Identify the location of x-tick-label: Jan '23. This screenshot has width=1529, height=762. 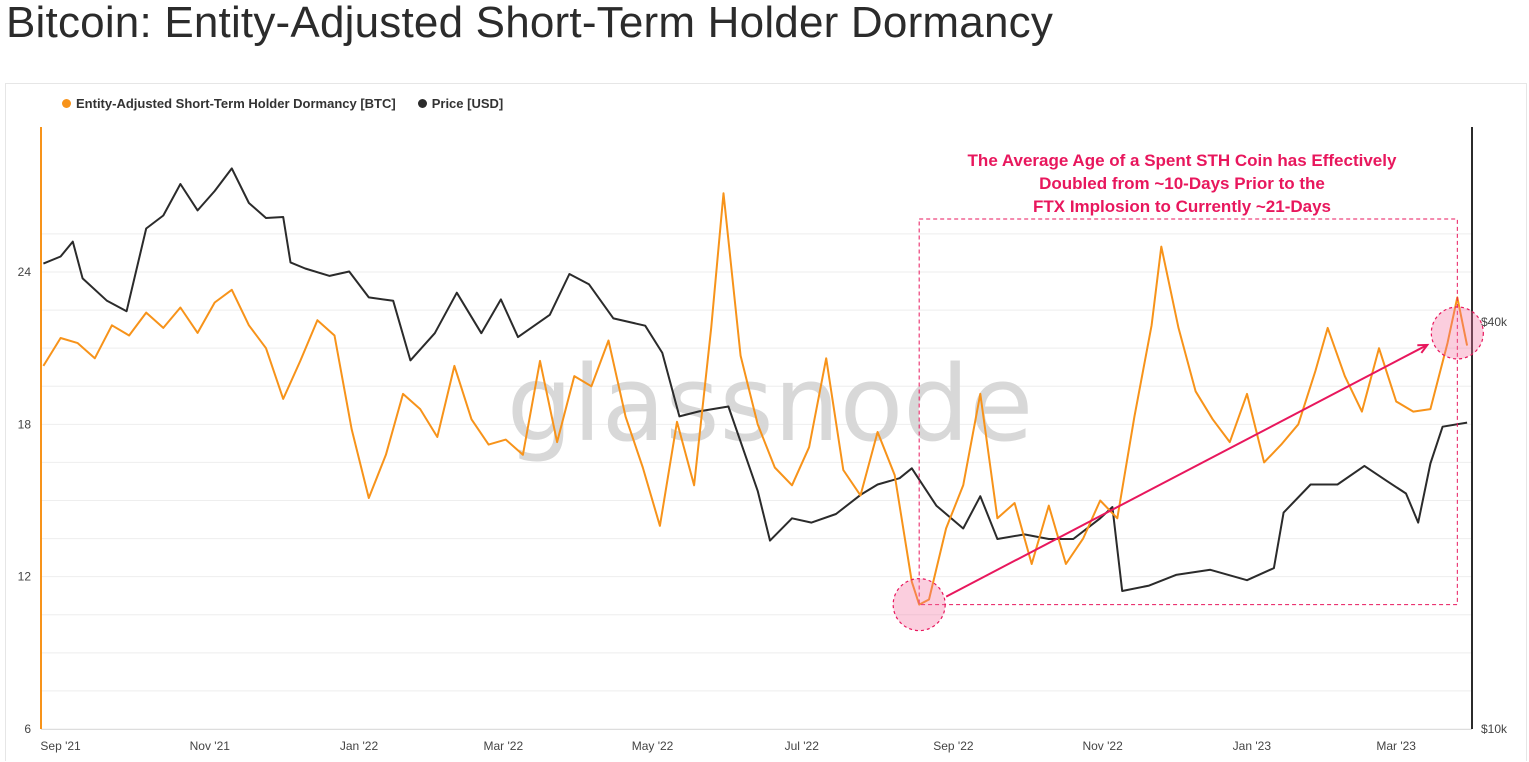
(1252, 746).